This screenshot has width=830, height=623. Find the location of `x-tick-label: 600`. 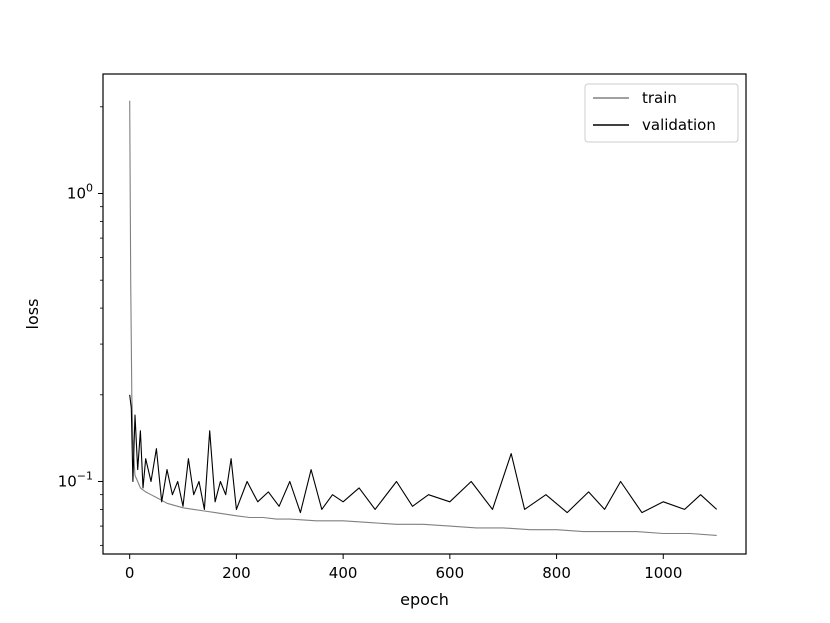

x-tick-label: 600 is located at coordinates (450, 573).